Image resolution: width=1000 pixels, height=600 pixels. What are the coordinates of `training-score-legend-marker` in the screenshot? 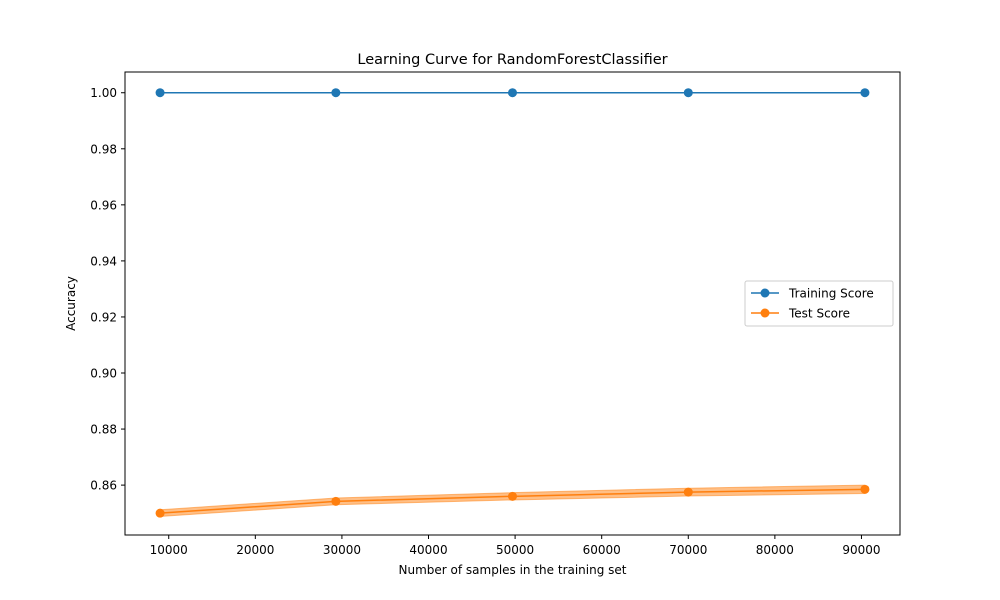 It's located at (765, 293).